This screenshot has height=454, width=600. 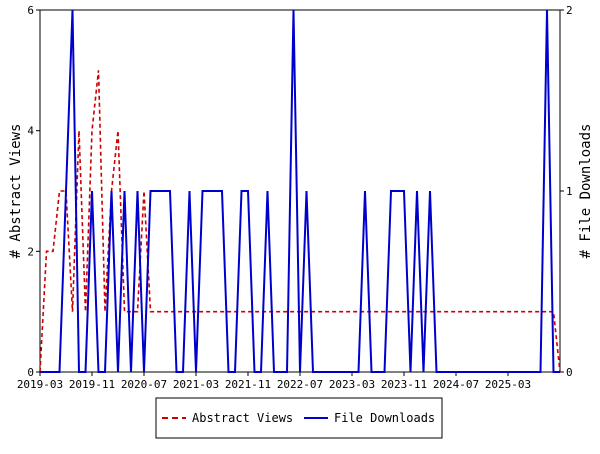 I want to click on x-tick-label: 2019-03, so click(x=40, y=384).